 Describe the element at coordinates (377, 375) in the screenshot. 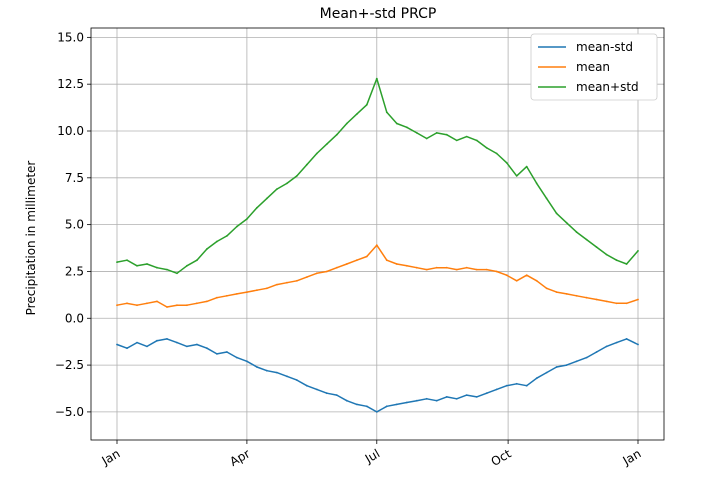

I see `series-line-mean-std` at that location.